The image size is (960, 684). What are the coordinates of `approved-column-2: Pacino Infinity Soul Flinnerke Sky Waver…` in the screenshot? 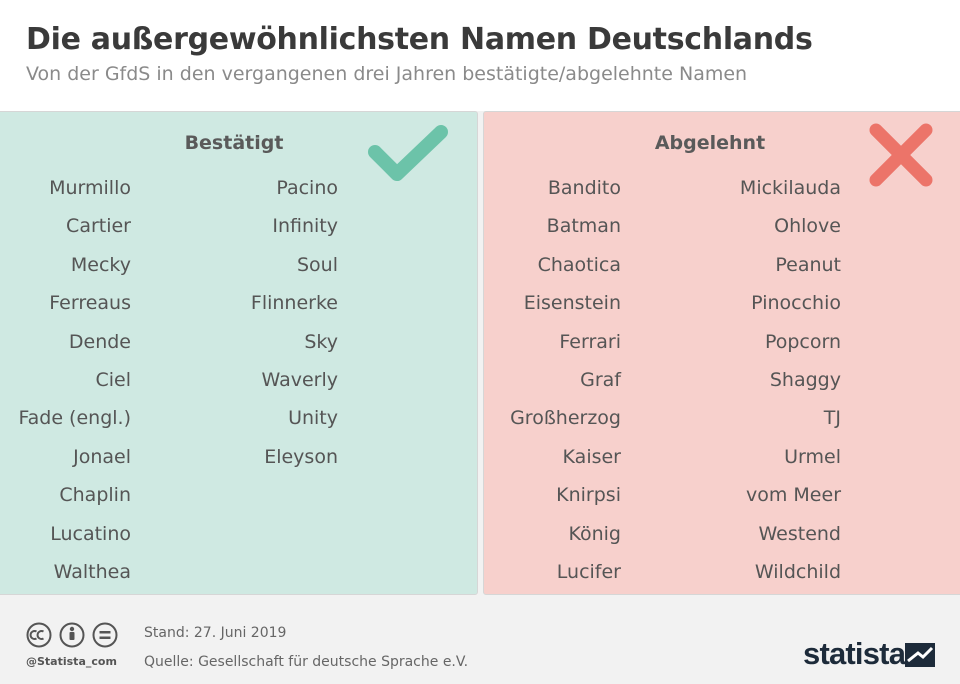 It's located at (228, 327).